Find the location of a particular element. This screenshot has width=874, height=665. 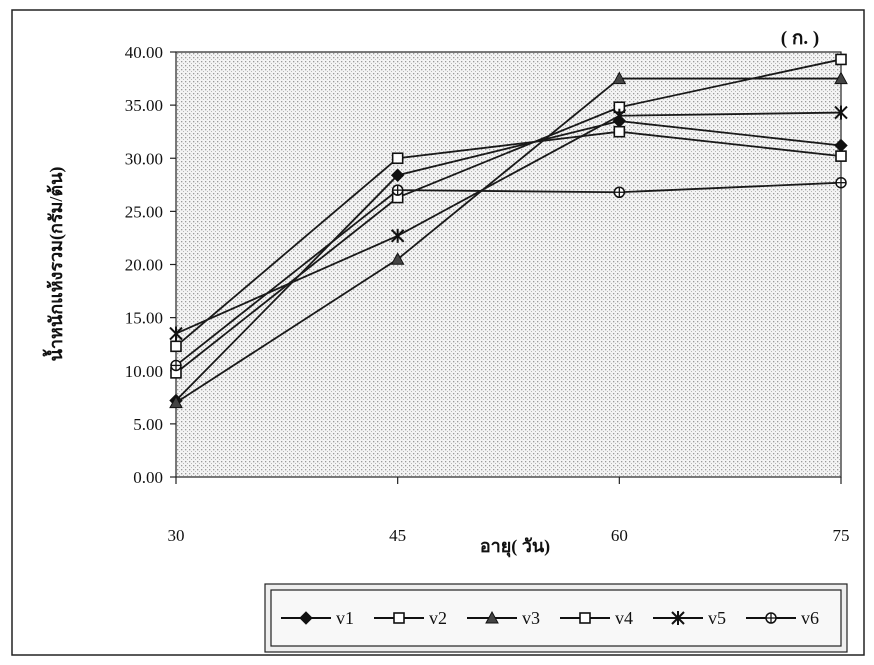

legend-item-v1: v1 is located at coordinates (317, 618).